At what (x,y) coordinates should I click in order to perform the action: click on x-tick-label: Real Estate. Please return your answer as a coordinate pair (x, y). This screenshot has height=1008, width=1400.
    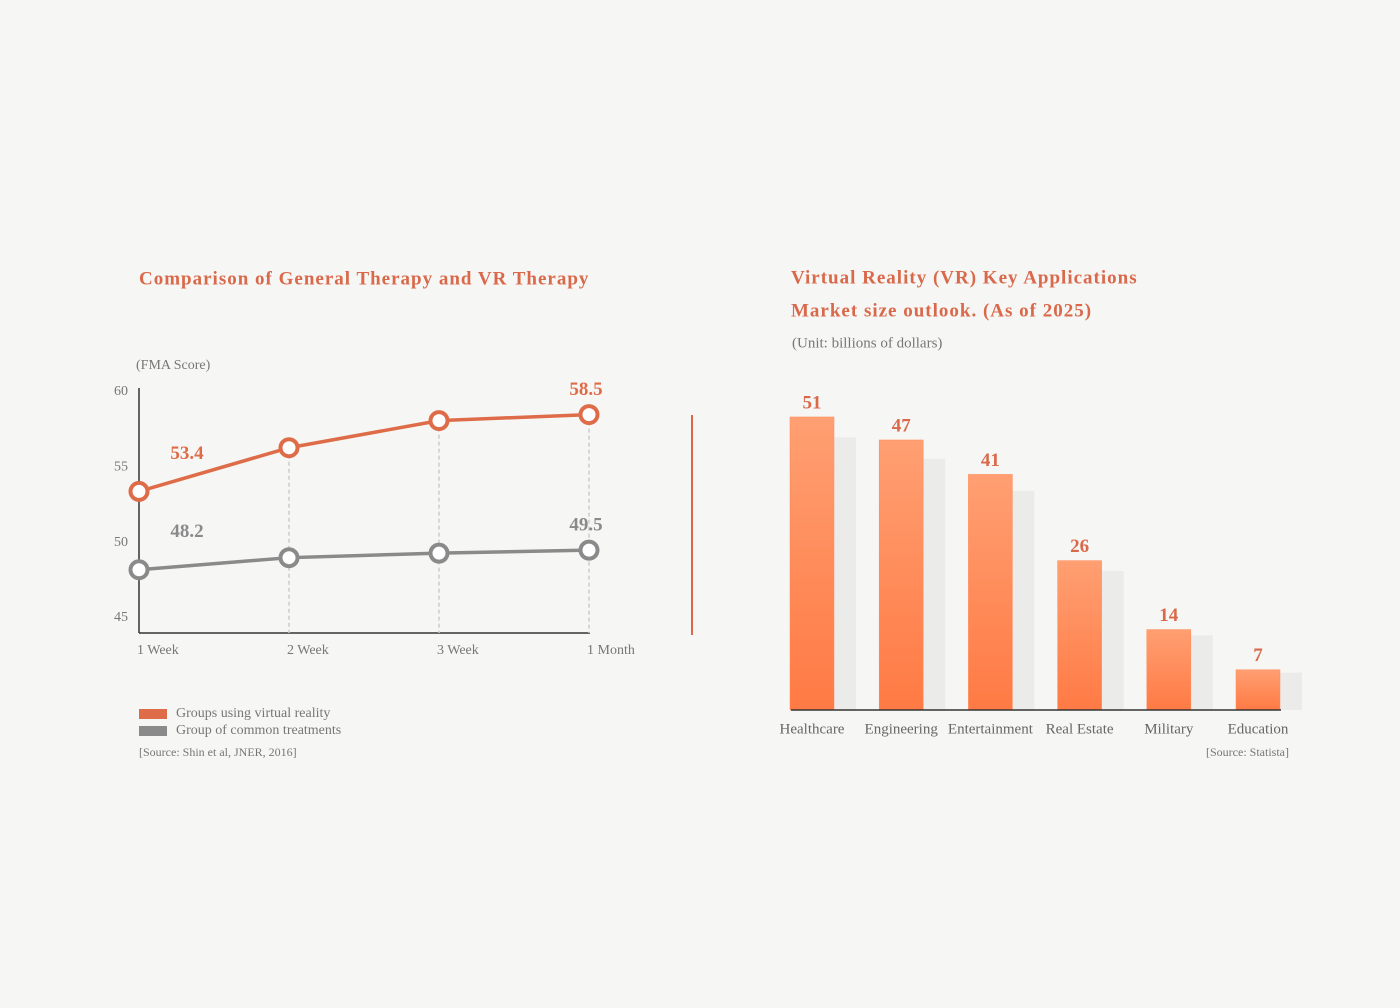
    Looking at the image, I should click on (1080, 729).